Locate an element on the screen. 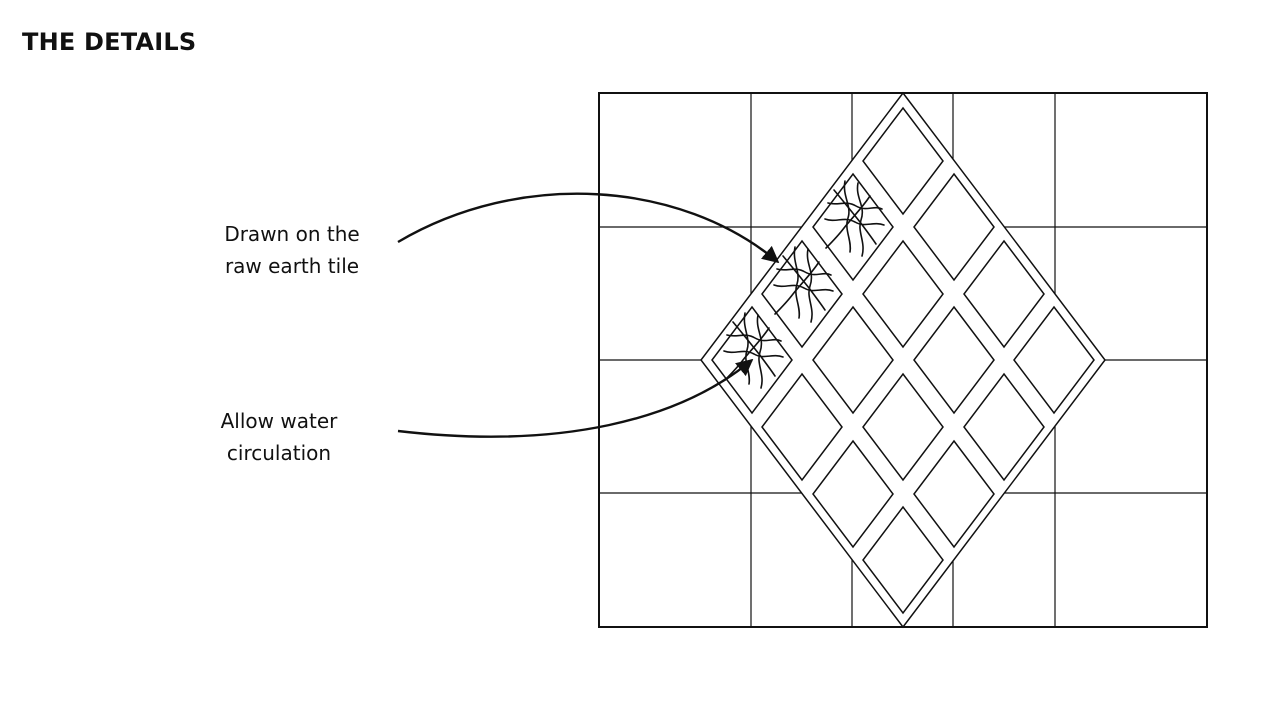 This screenshot has width=1280, height=720. crack-pattern-drawings is located at coordinates (804, 284).